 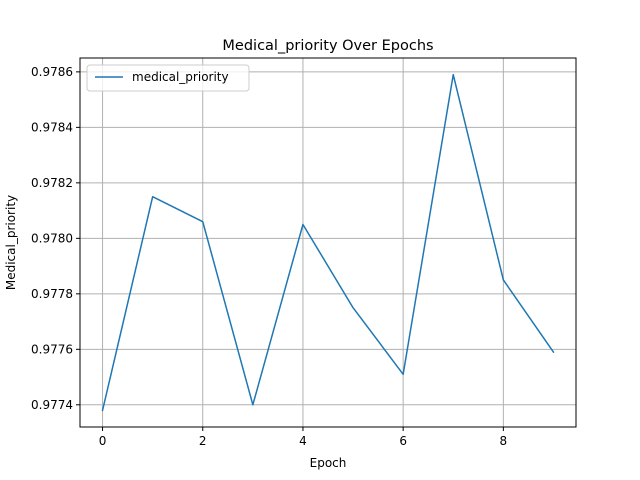 What do you see at coordinates (52, 405) in the screenshot?
I see `y-tick-label: 0.9774` at bounding box center [52, 405].